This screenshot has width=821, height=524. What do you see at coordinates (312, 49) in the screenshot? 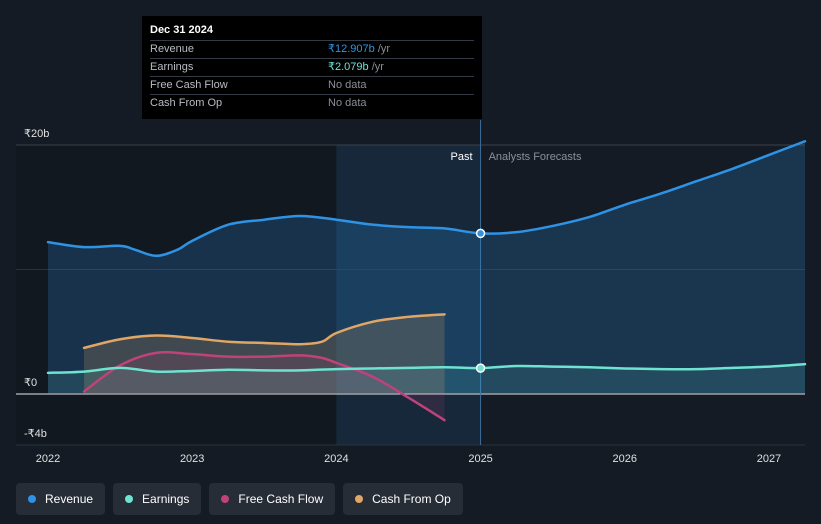
I see `tooltip-row-revenue: Revenue ₹12.907b /yr` at bounding box center [312, 49].